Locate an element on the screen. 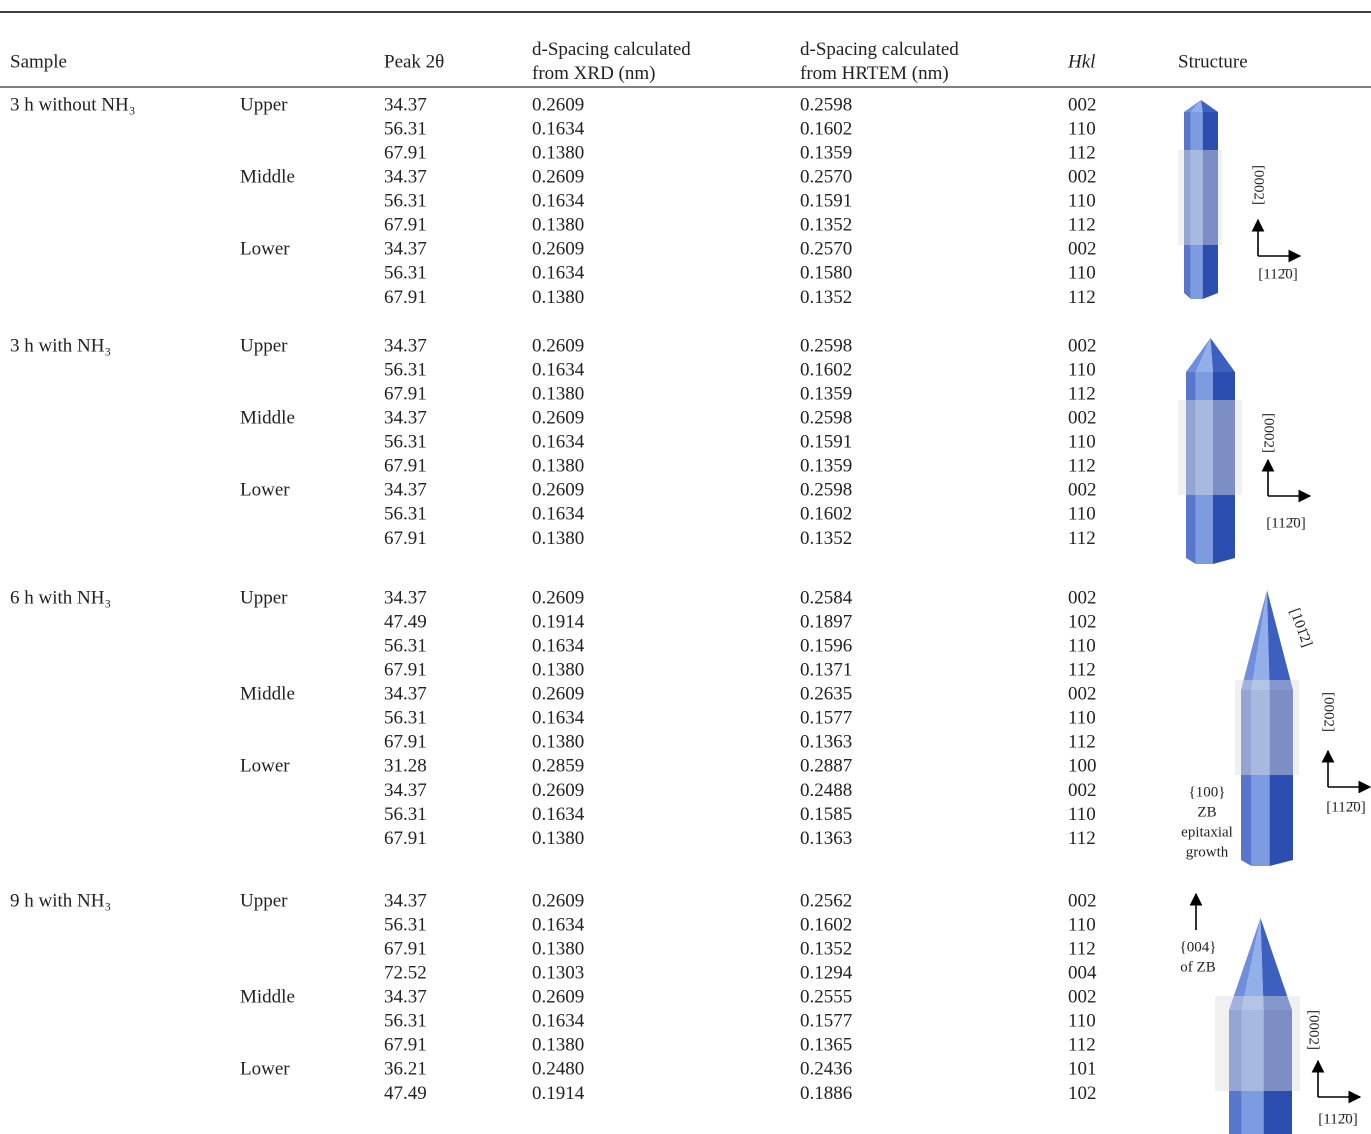 Image resolution: width=1371 pixels, height=1134 pixels. cell: 0.1585 is located at coordinates (826, 814).